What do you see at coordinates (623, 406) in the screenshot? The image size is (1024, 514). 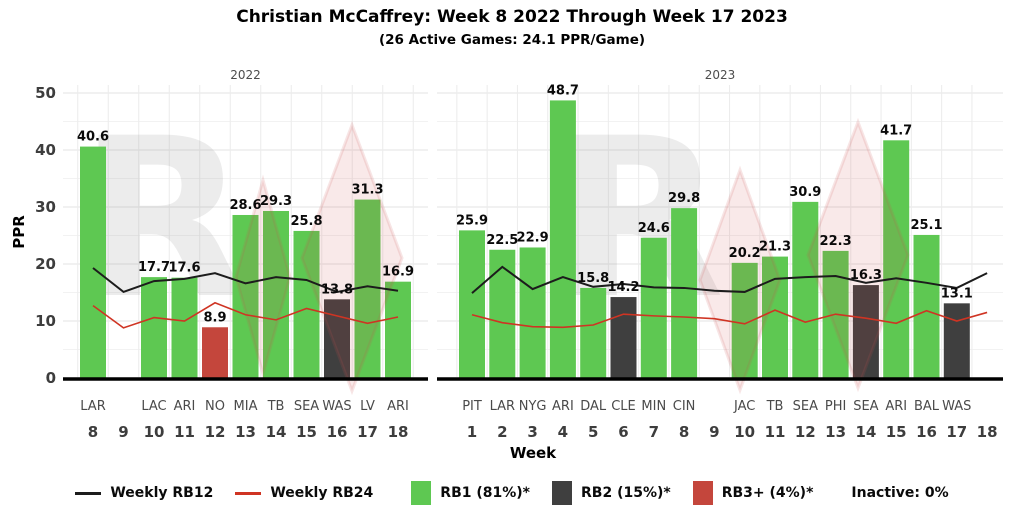 I see `opponent-label: CLE` at bounding box center [623, 406].